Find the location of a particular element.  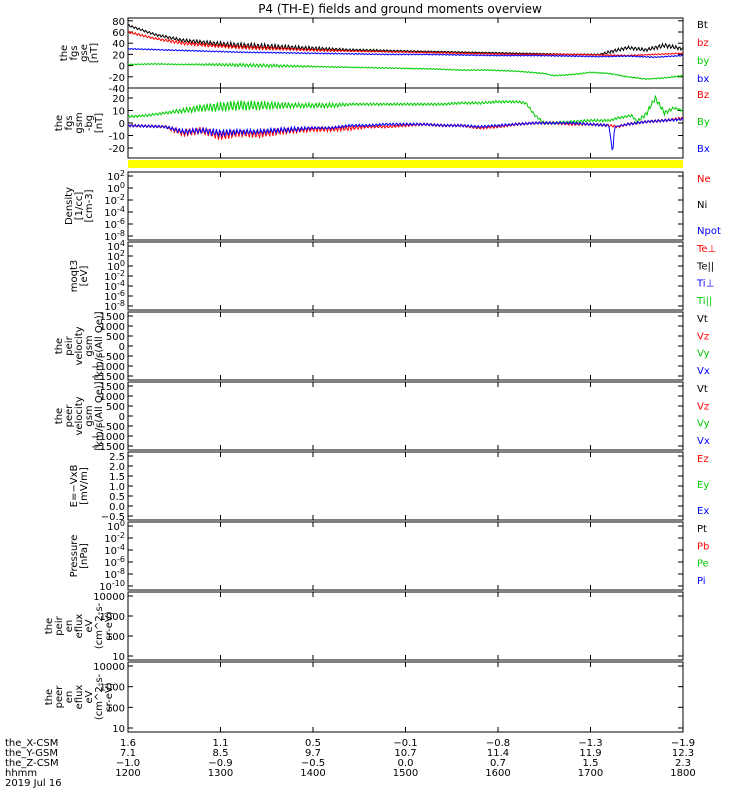

y-axis-label: thefgsgse[nT] is located at coordinates (79, 53).